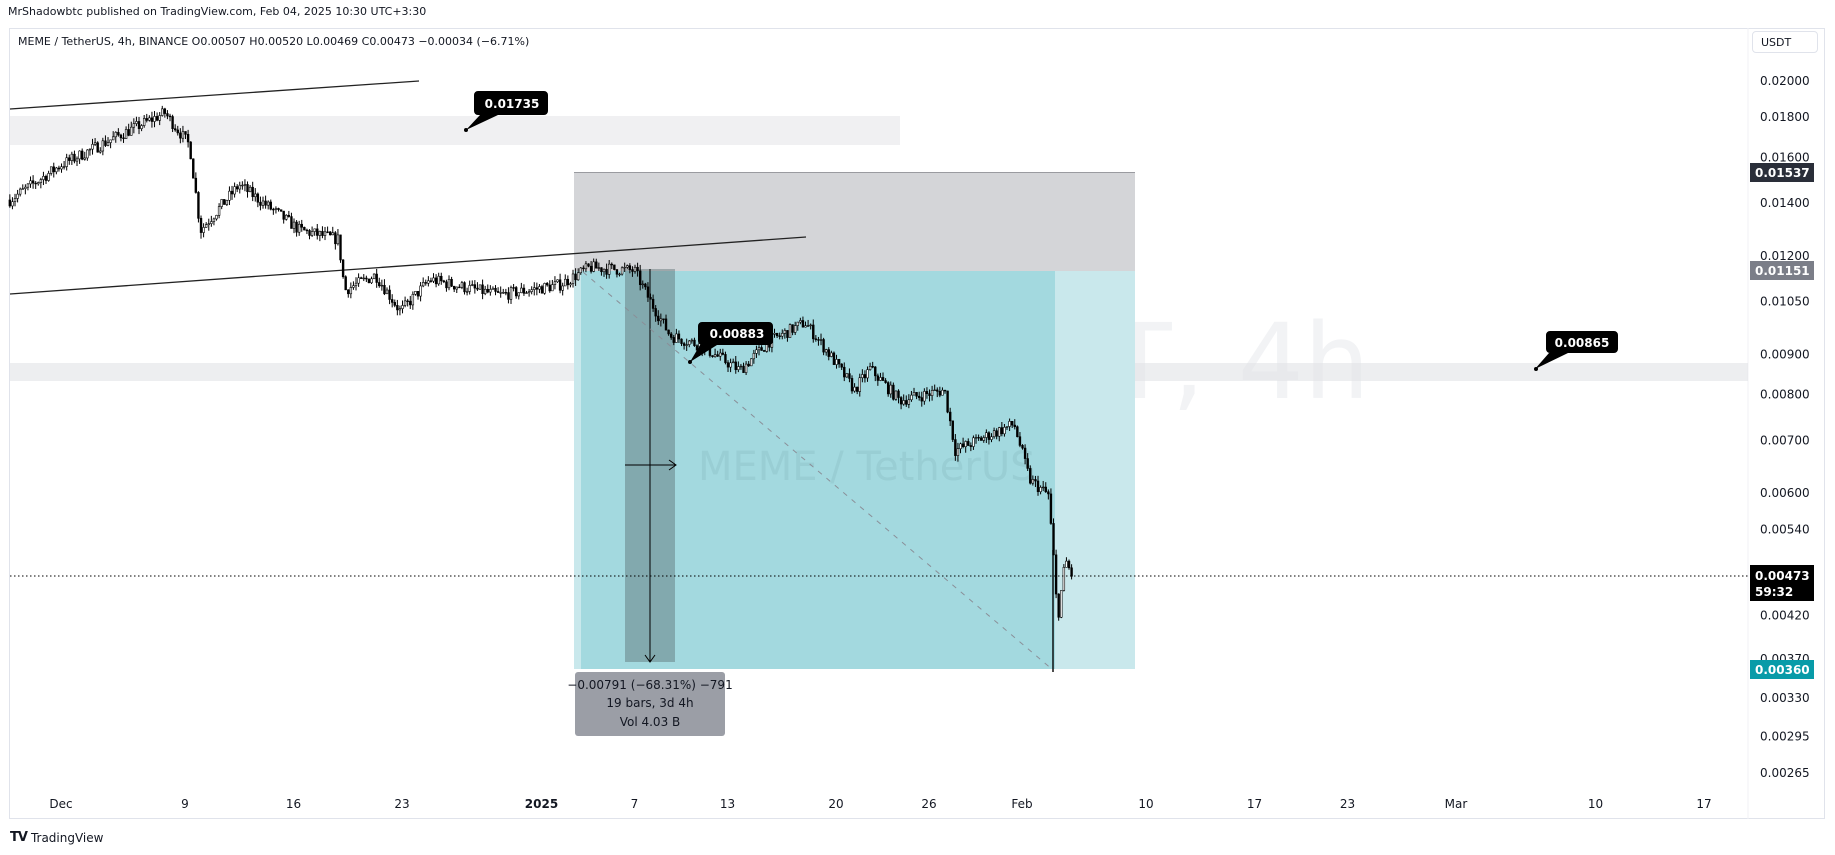 This screenshot has height=855, width=1835. I want to click on time-tick: 17, so click(1703, 804).